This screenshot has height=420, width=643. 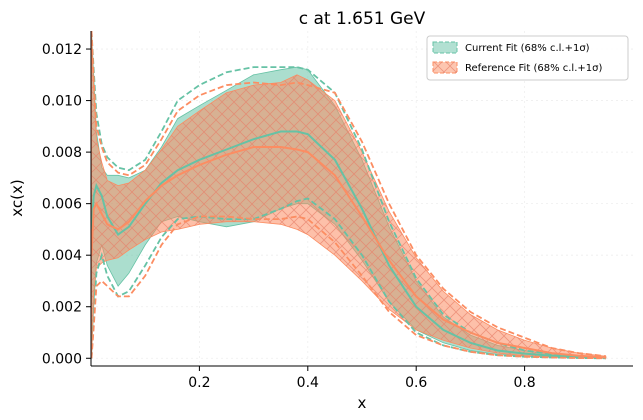 I want to click on y-tick-label-2: 0.004, so click(x=62, y=256).